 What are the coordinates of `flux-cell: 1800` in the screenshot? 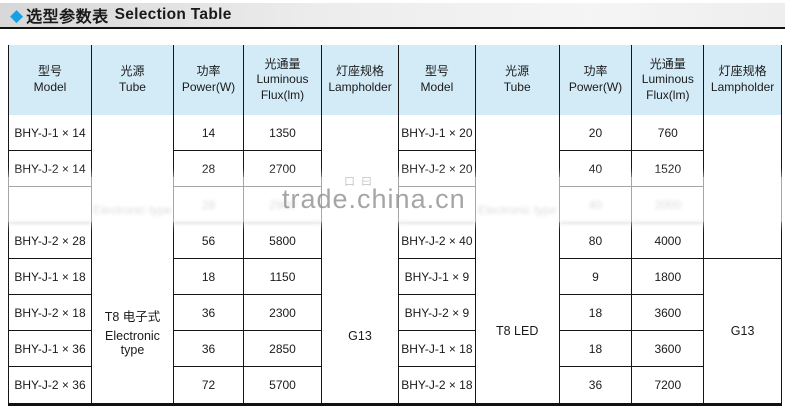 It's located at (668, 277).